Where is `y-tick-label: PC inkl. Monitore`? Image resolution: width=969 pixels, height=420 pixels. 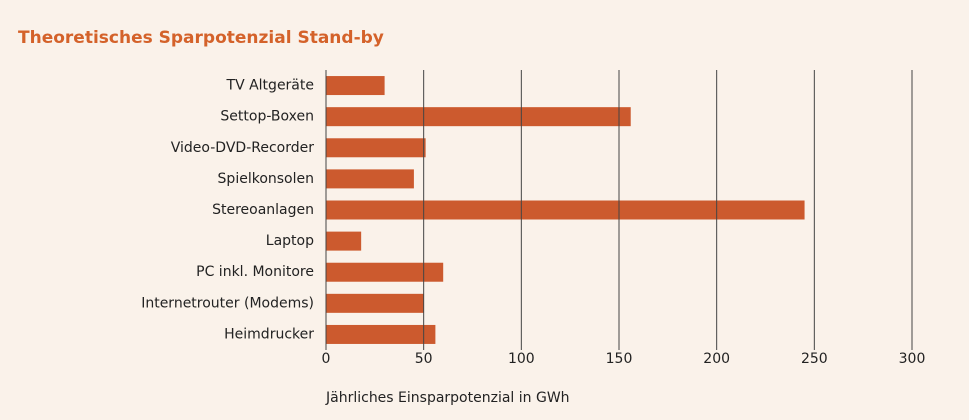 y-tick-label: PC inkl. Monitore is located at coordinates (255, 272).